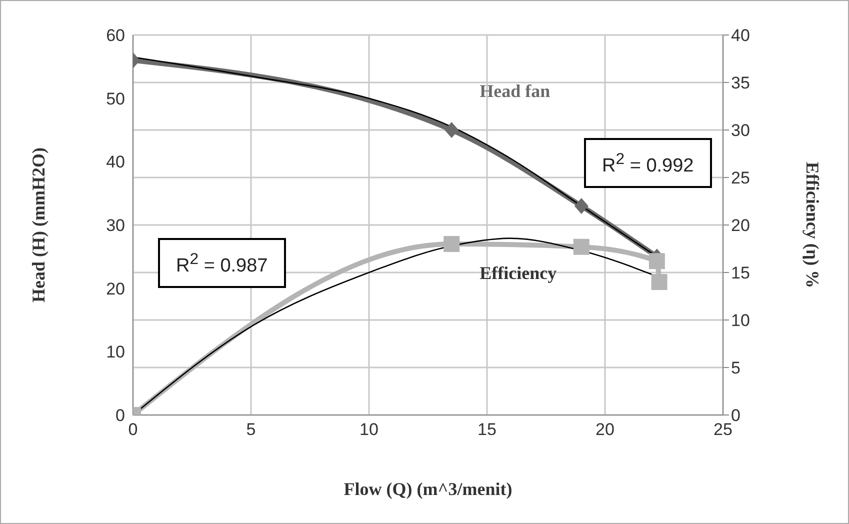  I want to click on y2-tick-label: 30, so click(740, 130).